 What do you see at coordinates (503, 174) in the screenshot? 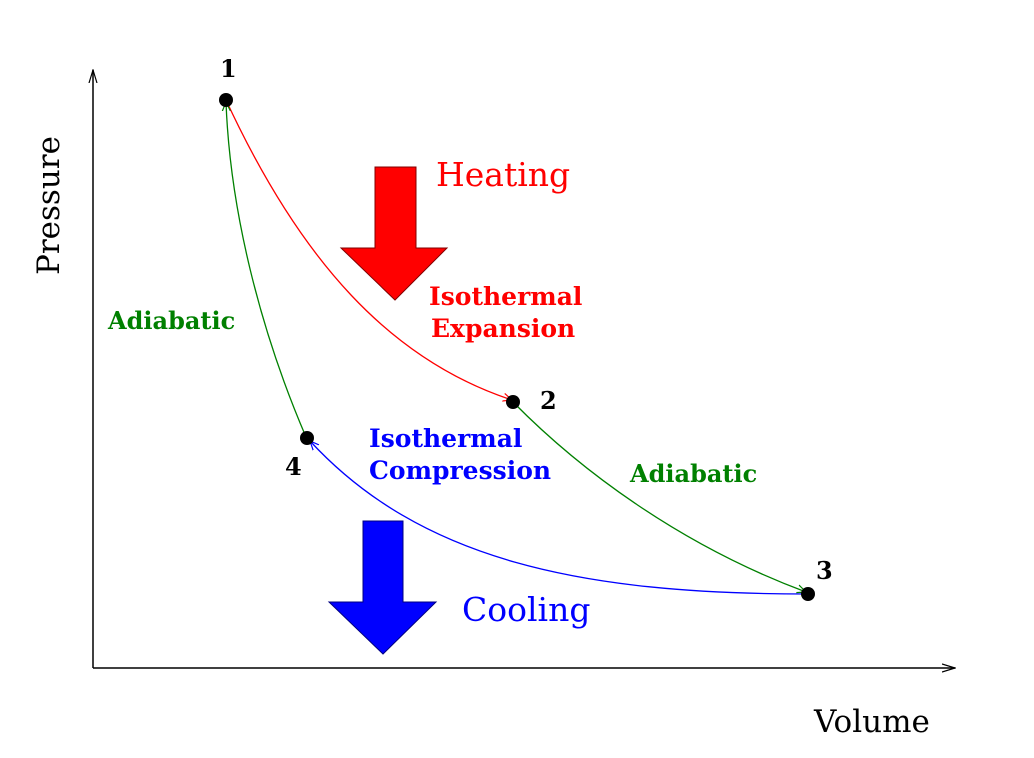
I see `heating-label: Heating` at bounding box center [503, 174].